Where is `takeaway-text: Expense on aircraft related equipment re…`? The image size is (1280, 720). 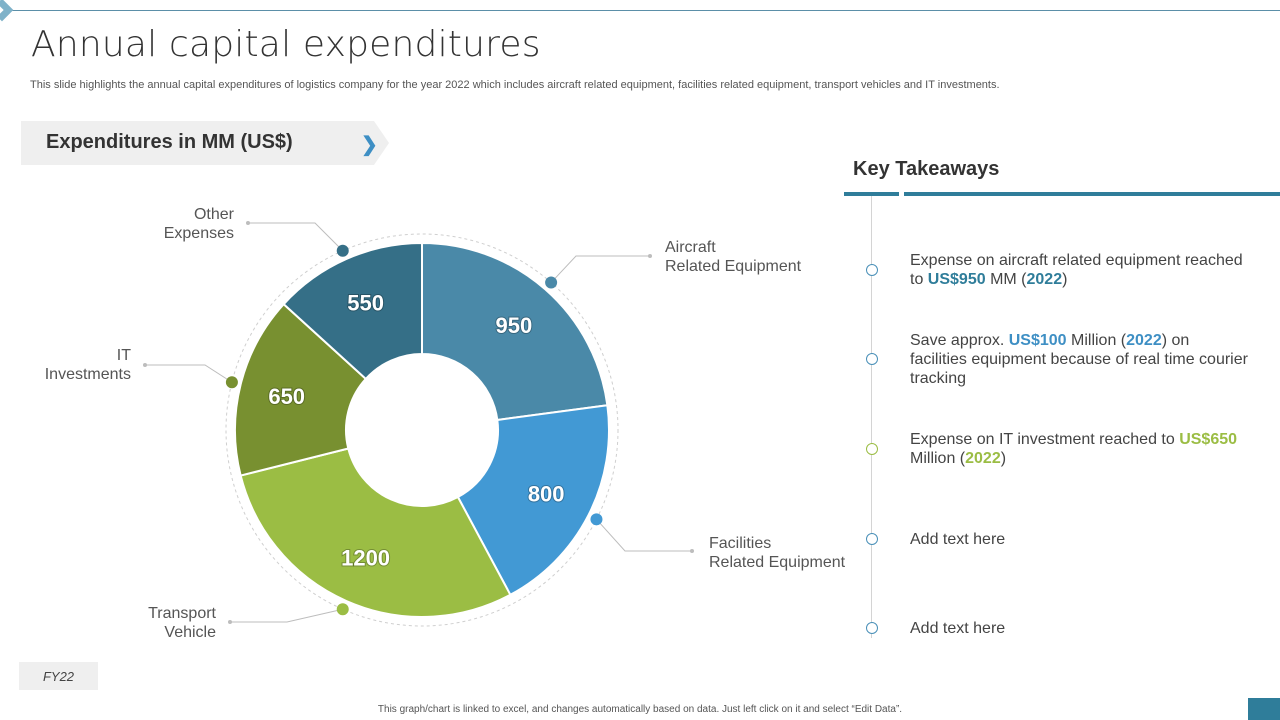
takeaway-text: Expense on aircraft related equipment re… is located at coordinates (1076, 270).